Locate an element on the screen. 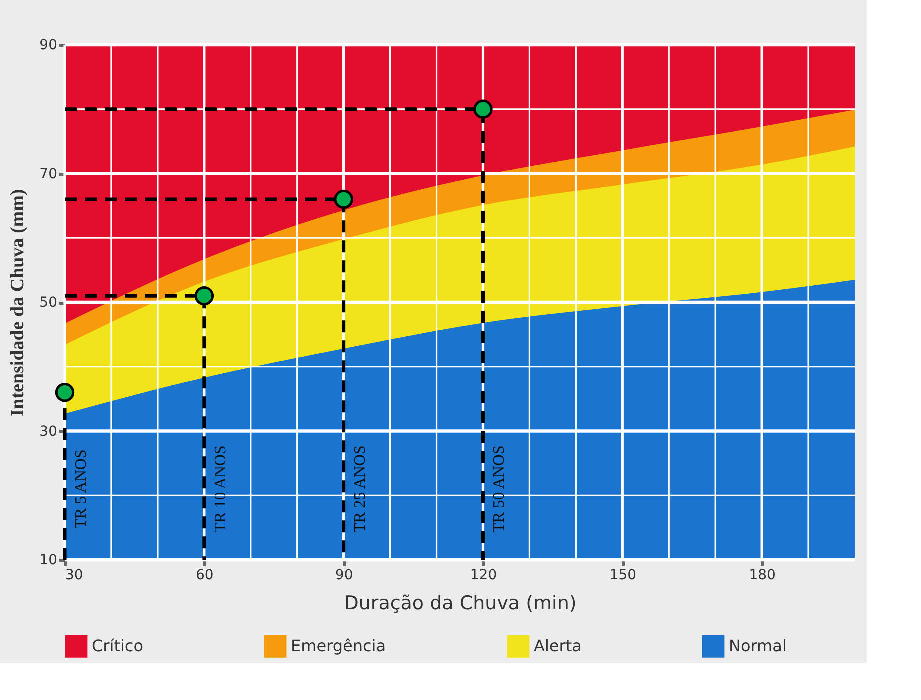 The width and height of the screenshot is (921, 700). x-tick-label: 120 is located at coordinates (484, 576).